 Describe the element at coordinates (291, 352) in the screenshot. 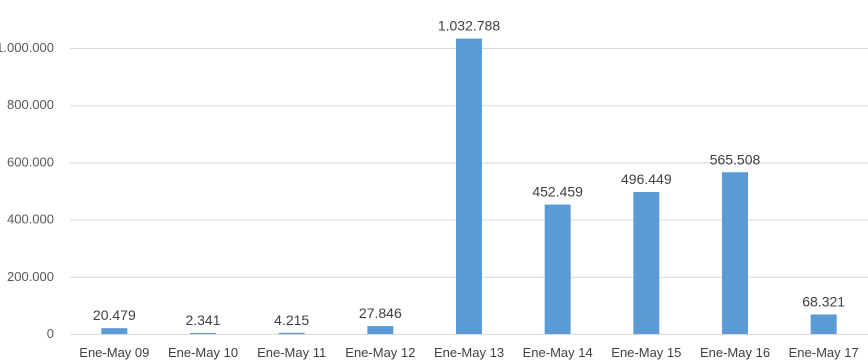

I see `x-tick-label: Ene-May 11` at that location.